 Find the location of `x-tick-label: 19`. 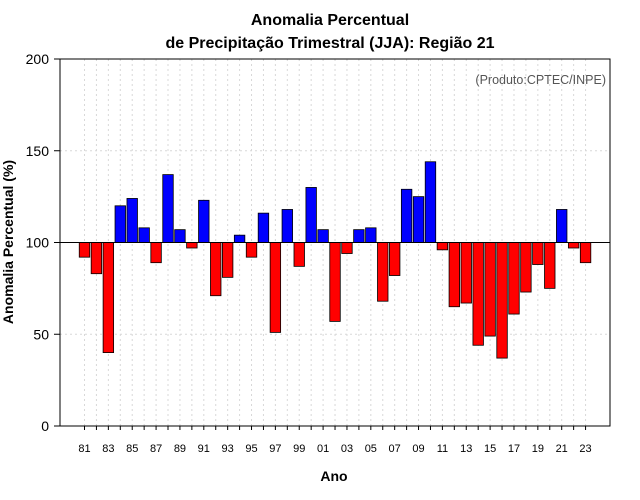

x-tick-label: 19 is located at coordinates (538, 449).